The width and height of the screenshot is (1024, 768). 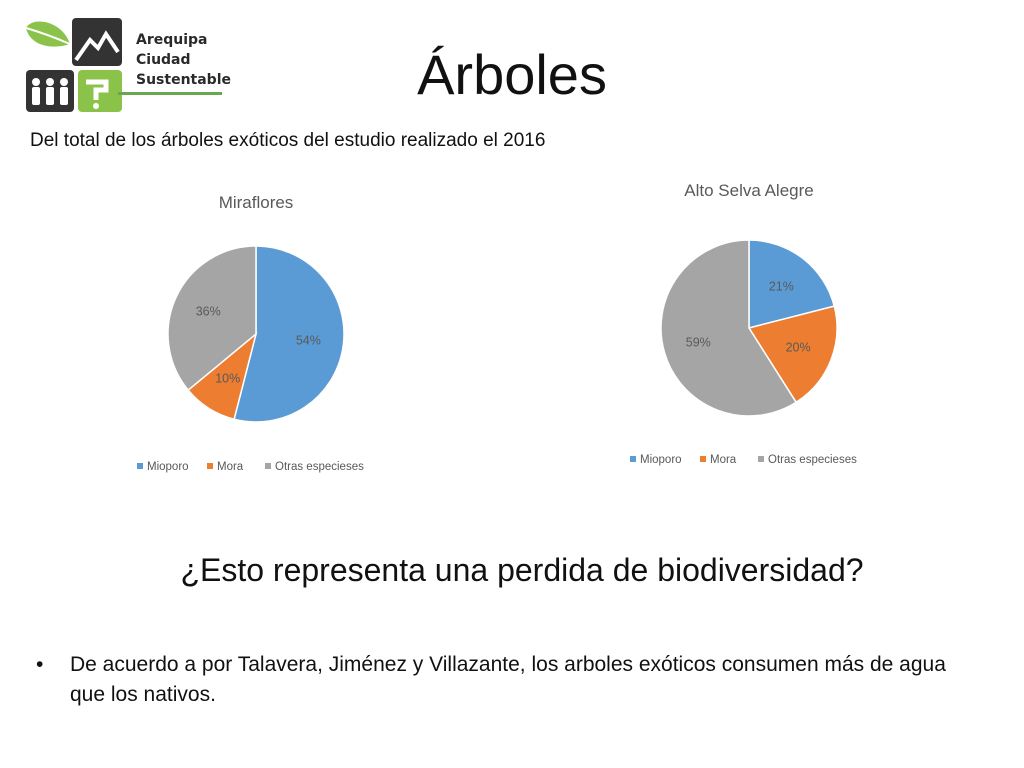 What do you see at coordinates (163, 60) in the screenshot?
I see `logo-line-2: Ciudad` at bounding box center [163, 60].